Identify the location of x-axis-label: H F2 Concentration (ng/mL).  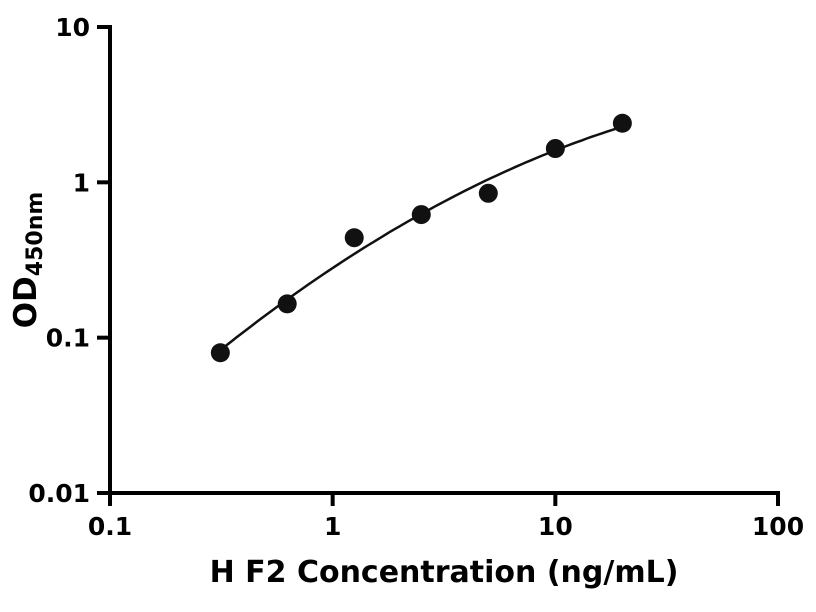
(444, 572).